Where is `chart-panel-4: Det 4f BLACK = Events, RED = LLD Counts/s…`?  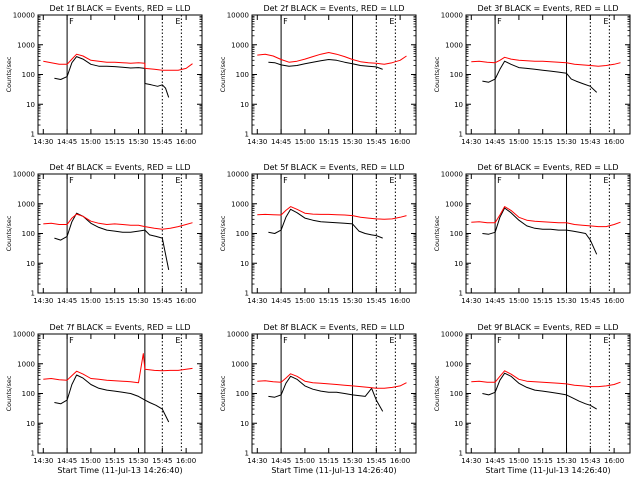
chart-panel-4: Det 4f BLACK = Events, RED = LLD Counts/s… is located at coordinates (104, 234).